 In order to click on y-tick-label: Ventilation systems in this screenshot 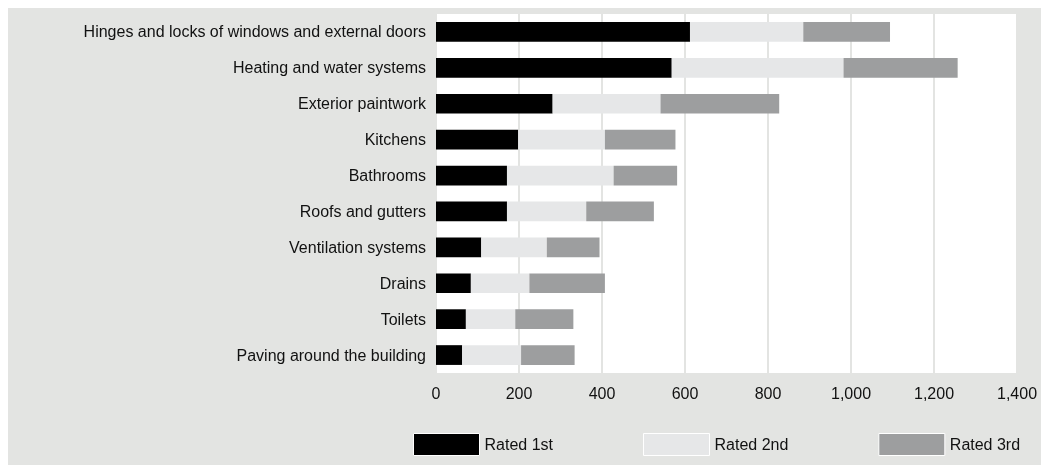, I will do `click(357, 247)`.